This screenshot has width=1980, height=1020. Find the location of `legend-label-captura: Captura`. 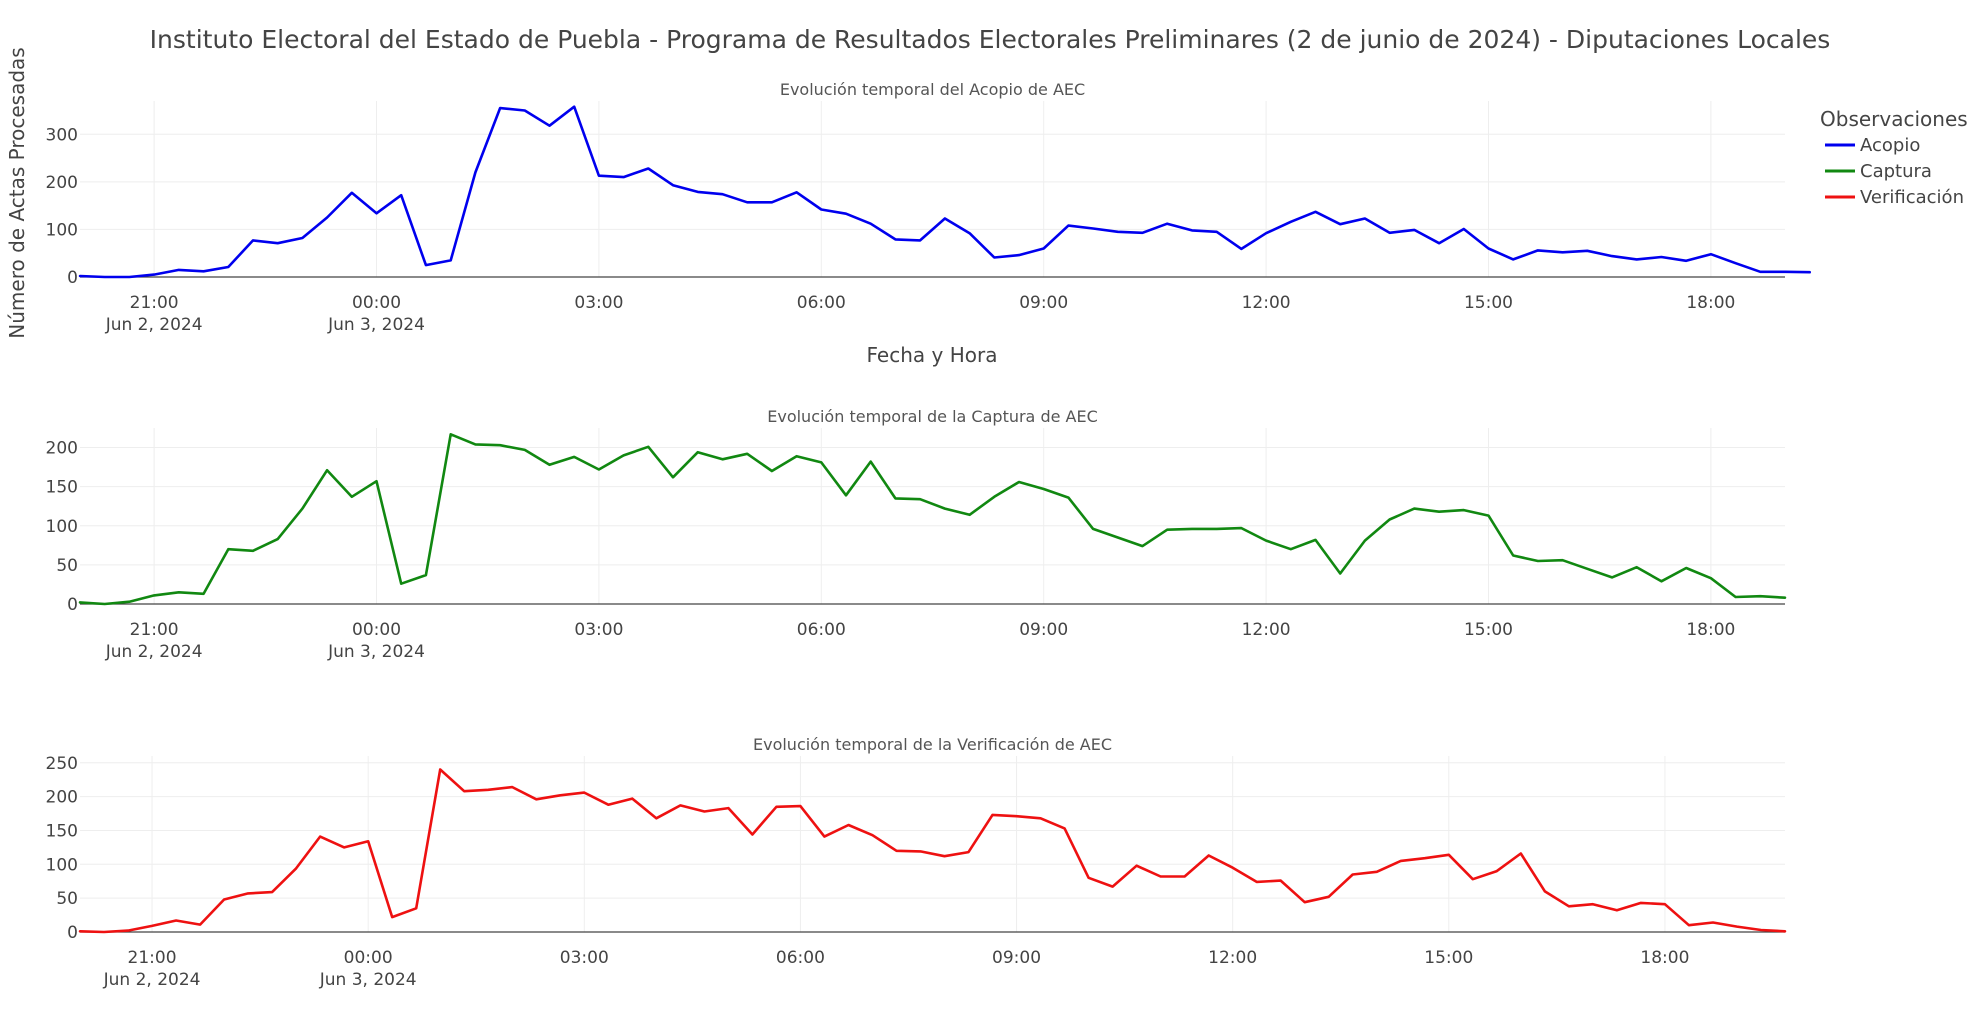

legend-label-captura: Captura is located at coordinates (1896, 171).